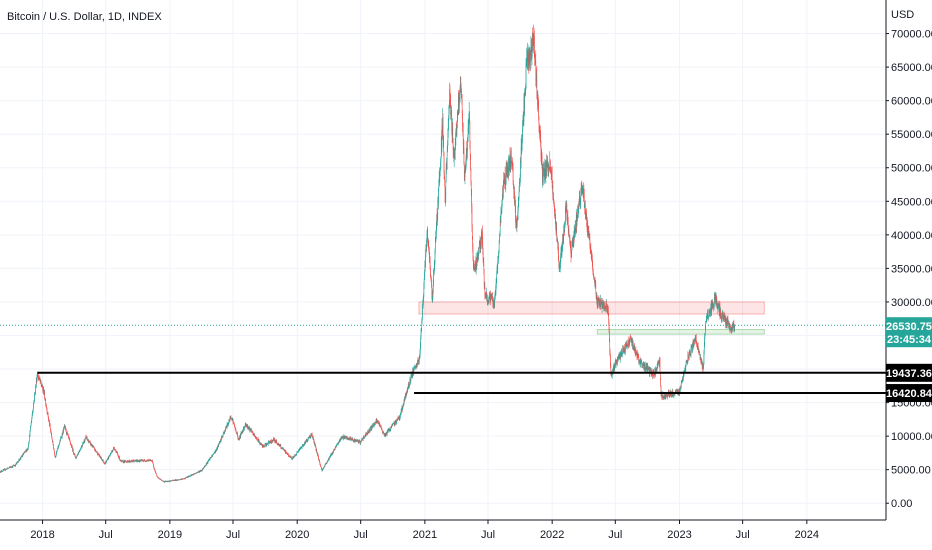  What do you see at coordinates (297, 535) in the screenshot?
I see `time-tick-label: 2020` at bounding box center [297, 535].